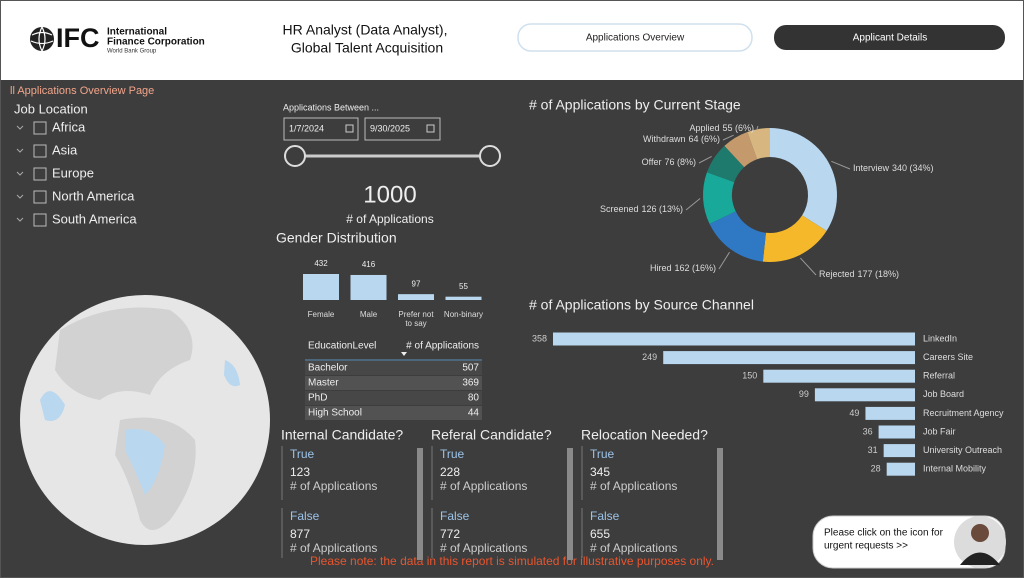 The height and width of the screenshot is (578, 1024). What do you see at coordinates (705, 159) in the screenshot?
I see `leader-line` at bounding box center [705, 159].